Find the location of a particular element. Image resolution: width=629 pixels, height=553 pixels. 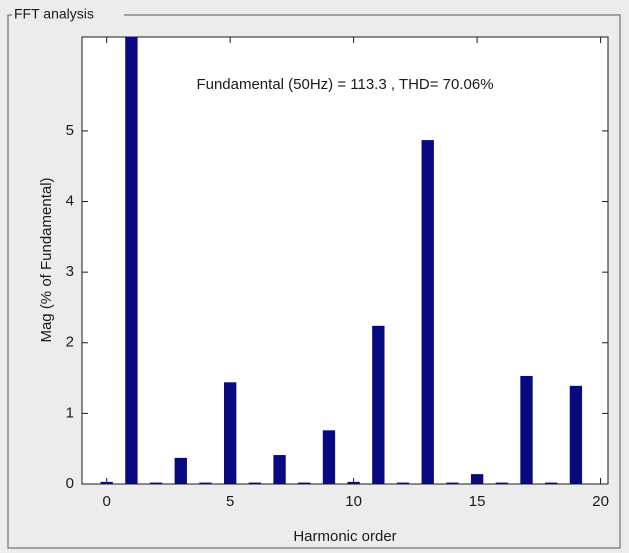

chart-title: Fundamental (50Hz) = 113.3 , THD= 70.06% is located at coordinates (344, 84).